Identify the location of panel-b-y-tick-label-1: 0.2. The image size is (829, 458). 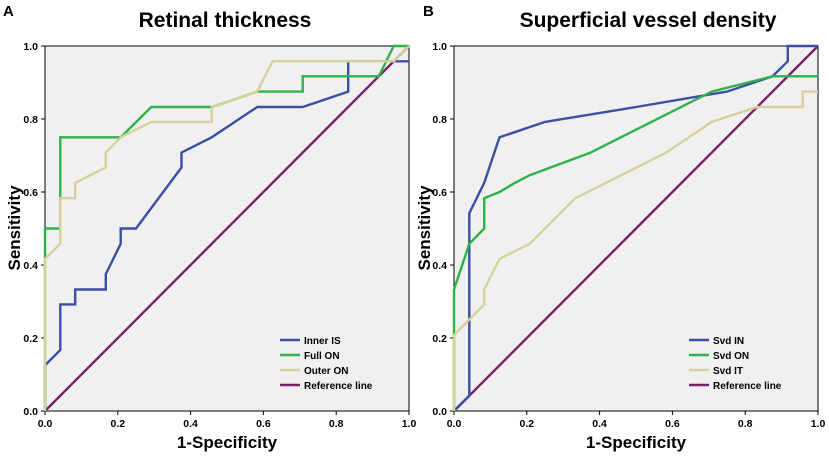
(439, 339).